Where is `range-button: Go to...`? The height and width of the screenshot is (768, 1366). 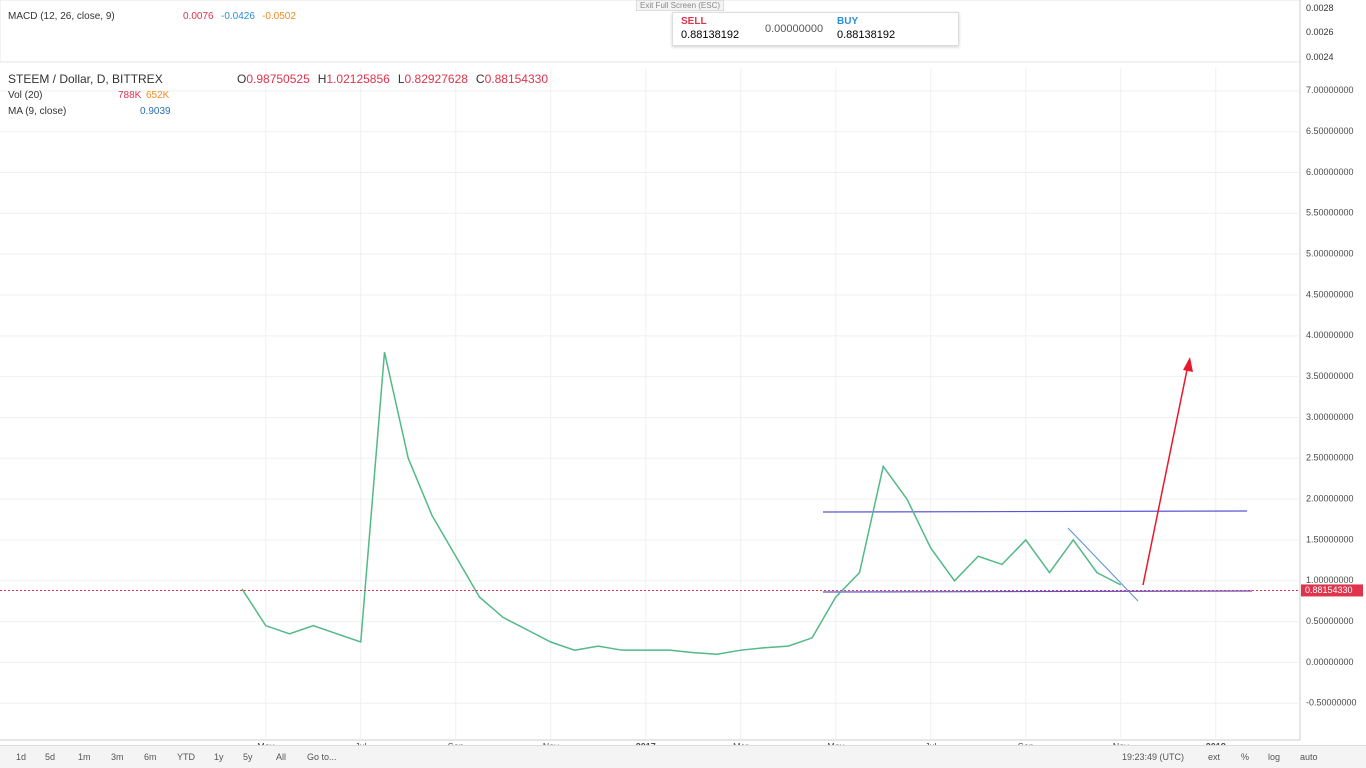 range-button: Go to... is located at coordinates (322, 757).